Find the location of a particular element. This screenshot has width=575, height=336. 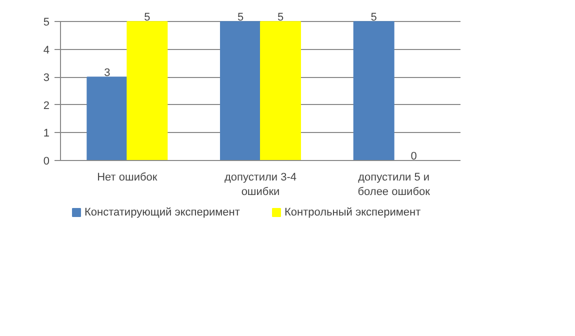

x-tick-label: Нет ошибок is located at coordinates (127, 178).